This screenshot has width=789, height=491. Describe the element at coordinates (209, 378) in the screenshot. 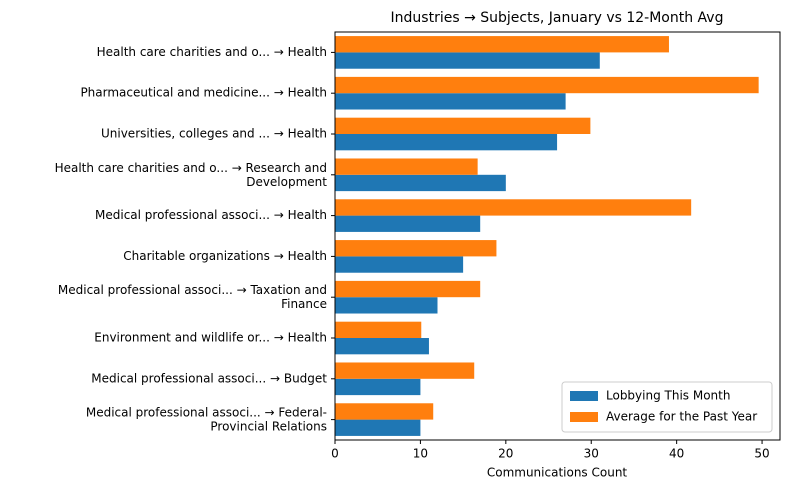

I see `y-tick-label: Medical professional associ... → Budget` at that location.